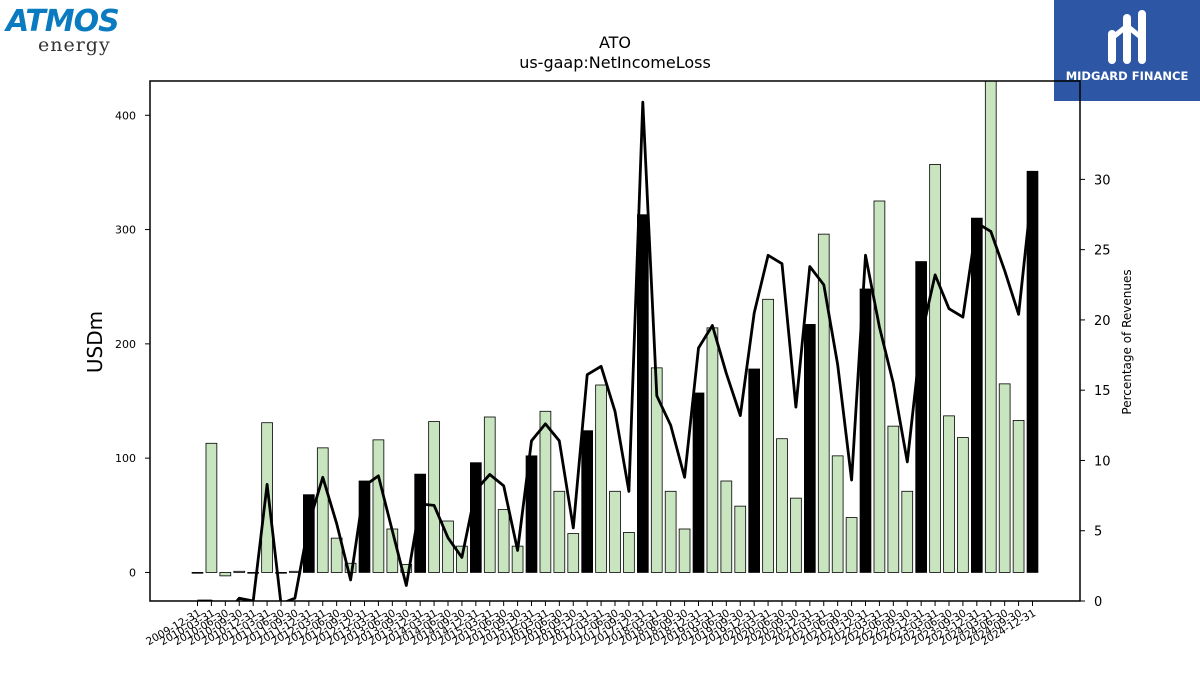 Image resolution: width=1200 pixels, height=675 pixels. Describe the element at coordinates (125, 344) in the screenshot. I see `y-tick-label: 200` at that location.